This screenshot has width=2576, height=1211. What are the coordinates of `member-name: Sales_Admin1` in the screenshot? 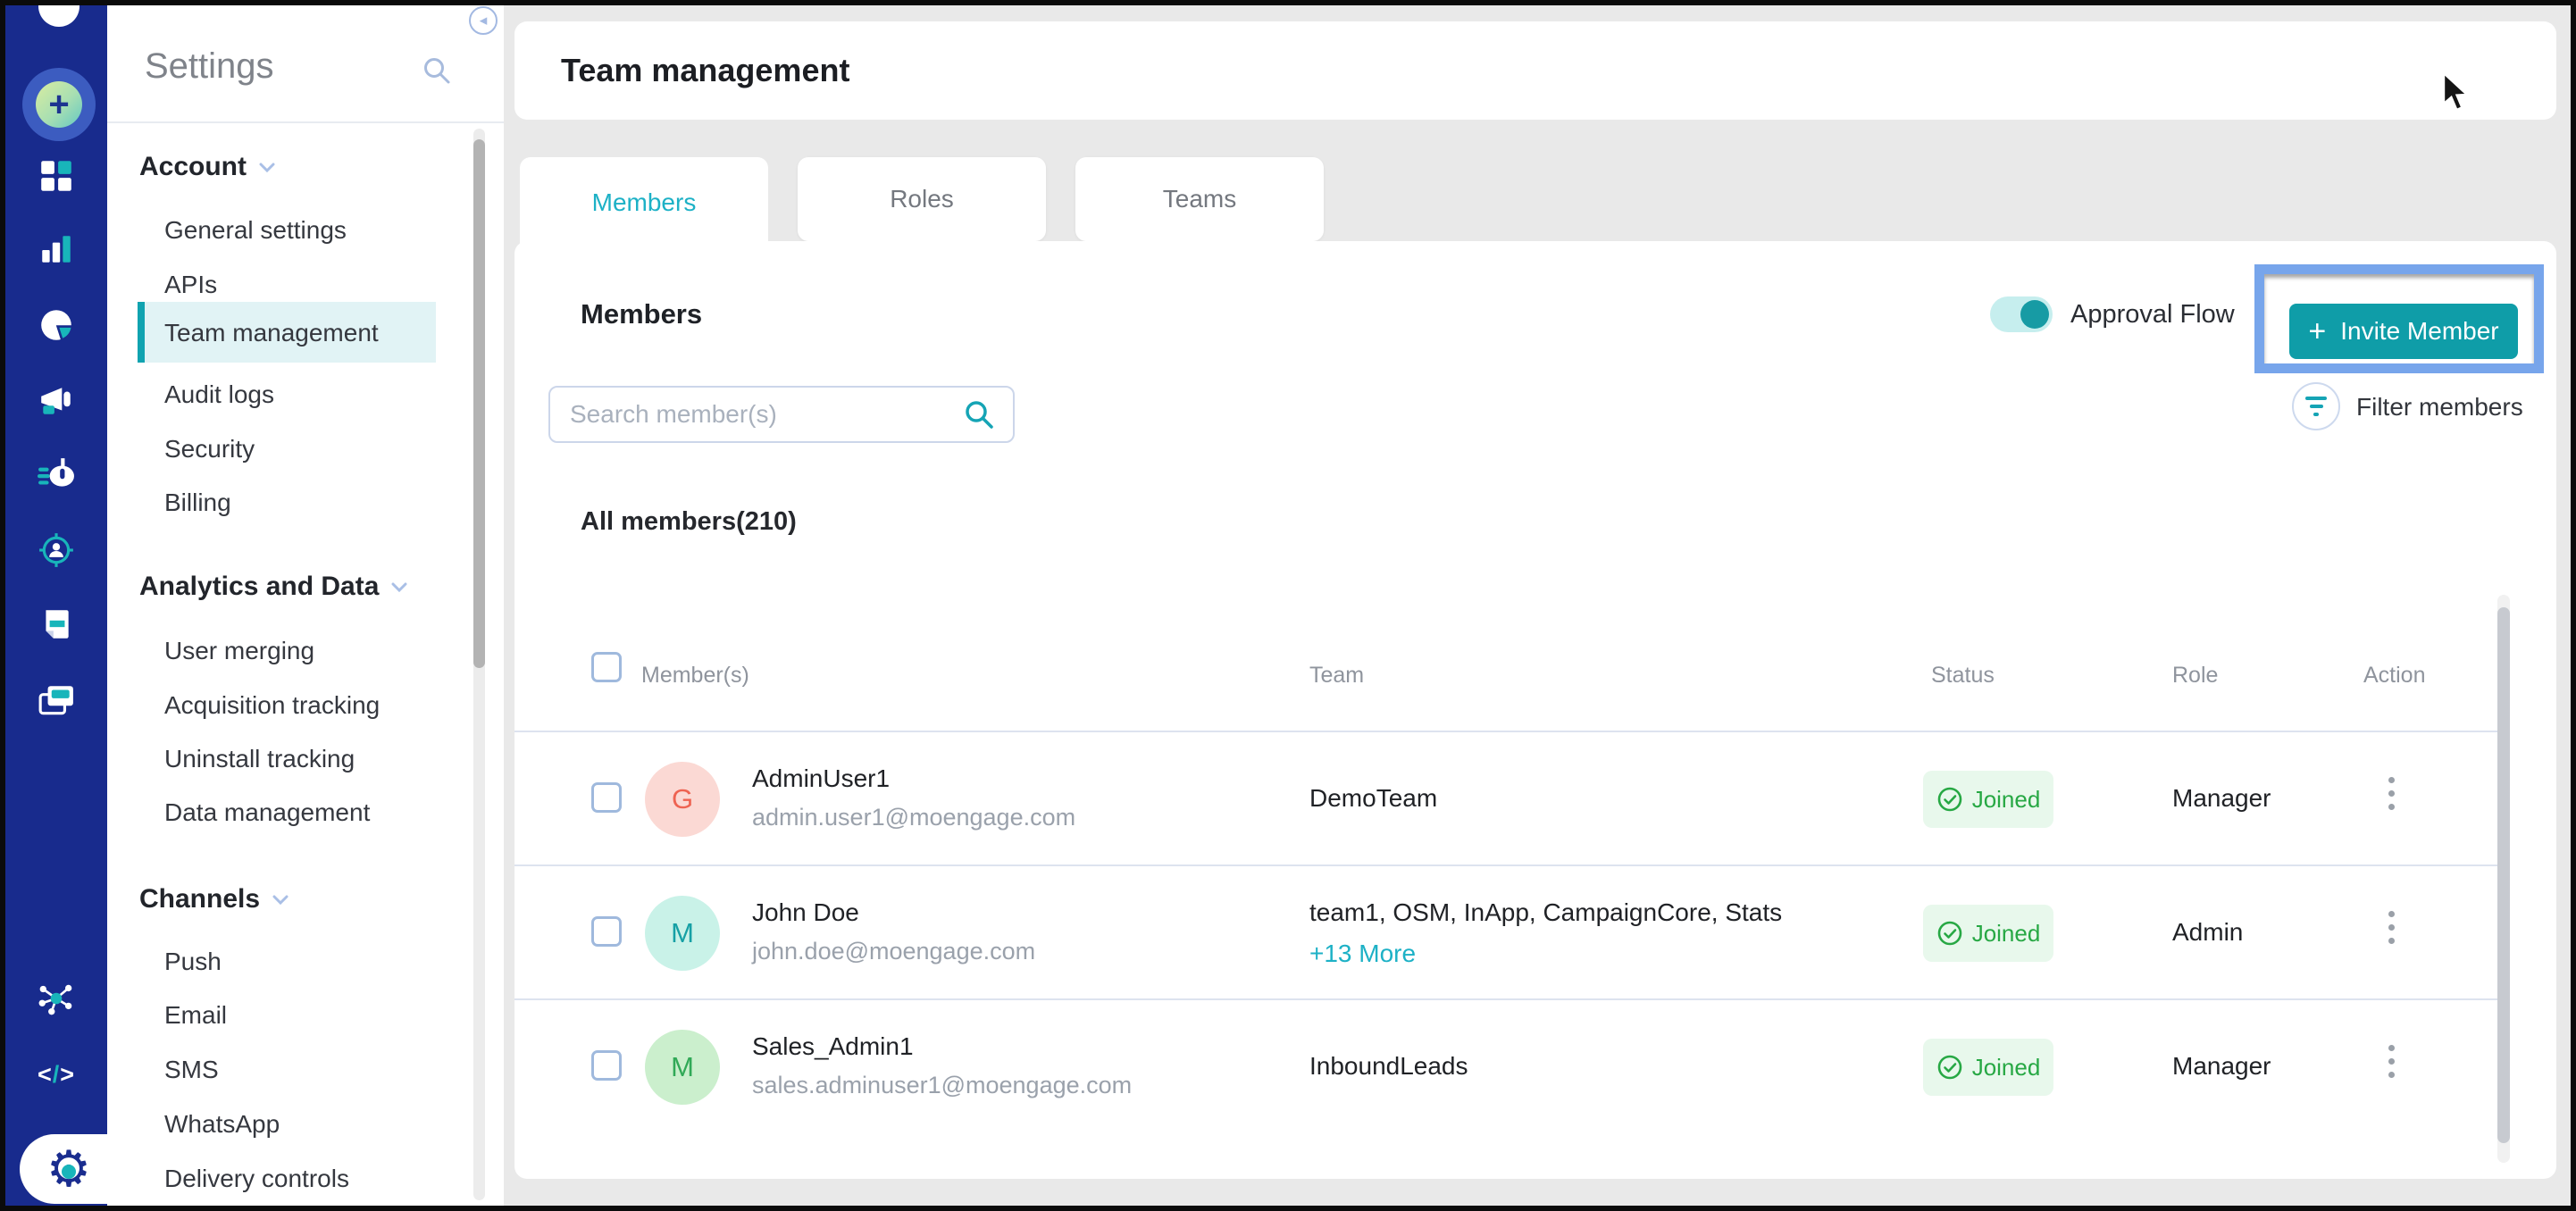 It's located at (833, 1046).